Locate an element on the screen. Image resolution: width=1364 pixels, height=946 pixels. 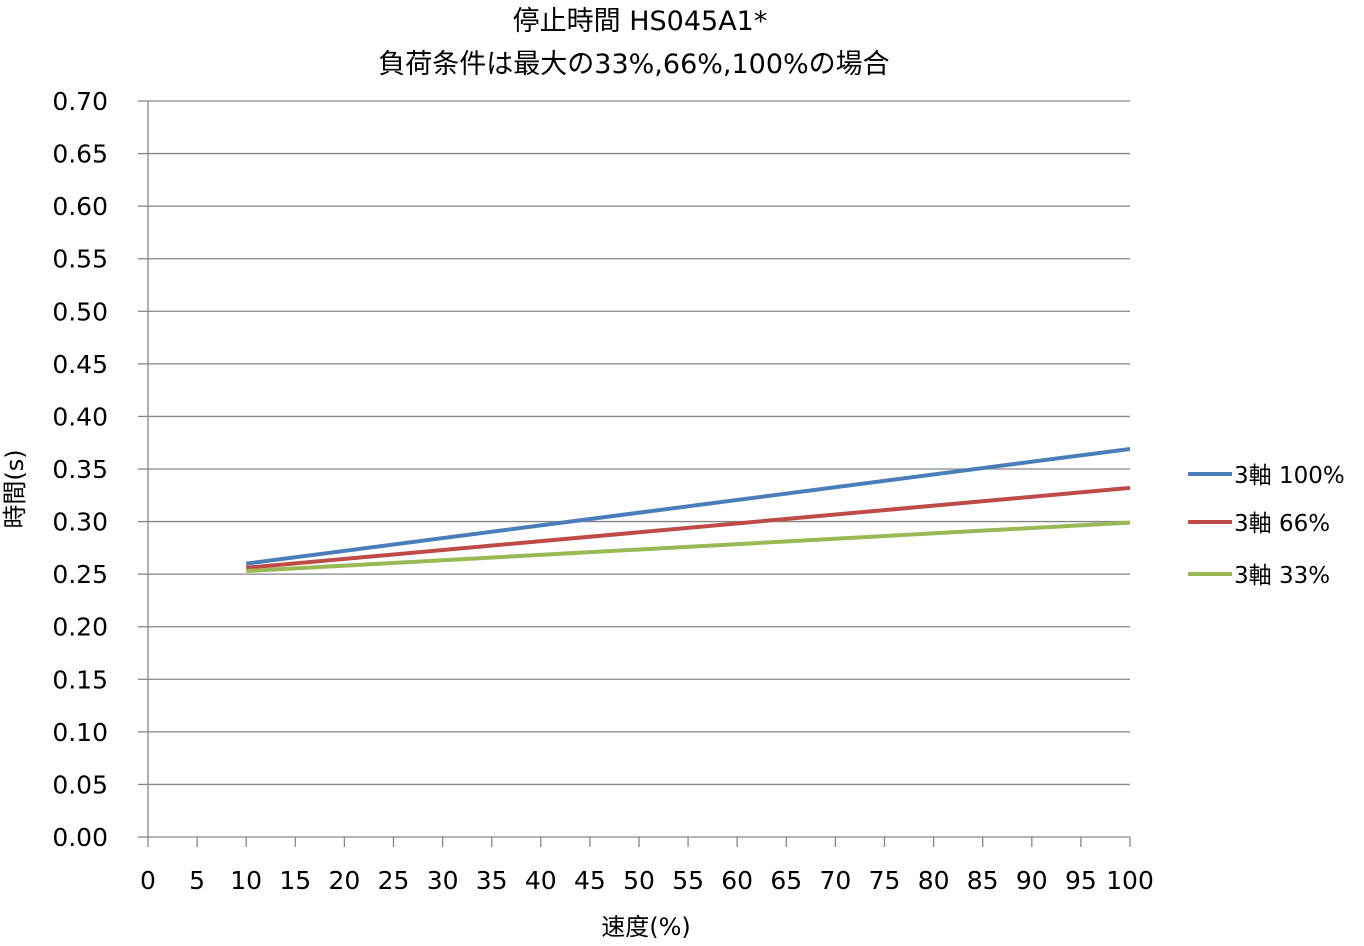
y-tick-label: 0.00 is located at coordinates (80, 837).